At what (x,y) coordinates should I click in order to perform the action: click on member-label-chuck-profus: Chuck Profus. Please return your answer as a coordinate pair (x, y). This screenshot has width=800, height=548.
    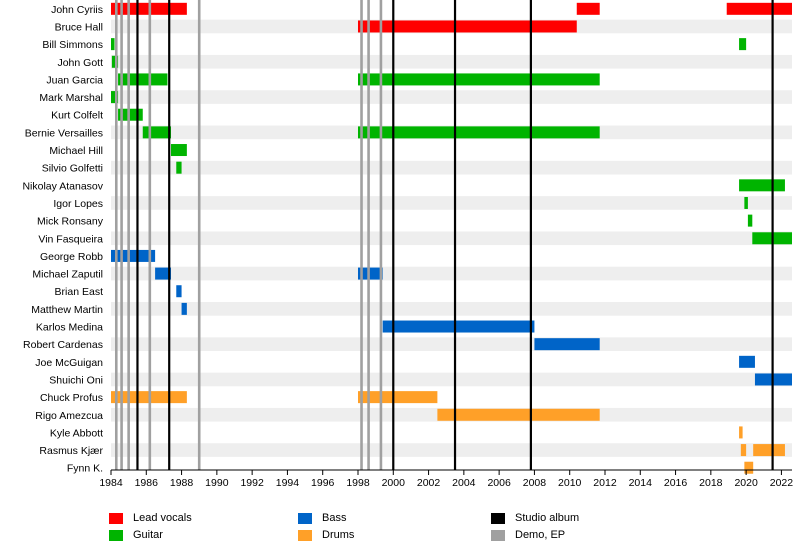
    Looking at the image, I should click on (71, 398).